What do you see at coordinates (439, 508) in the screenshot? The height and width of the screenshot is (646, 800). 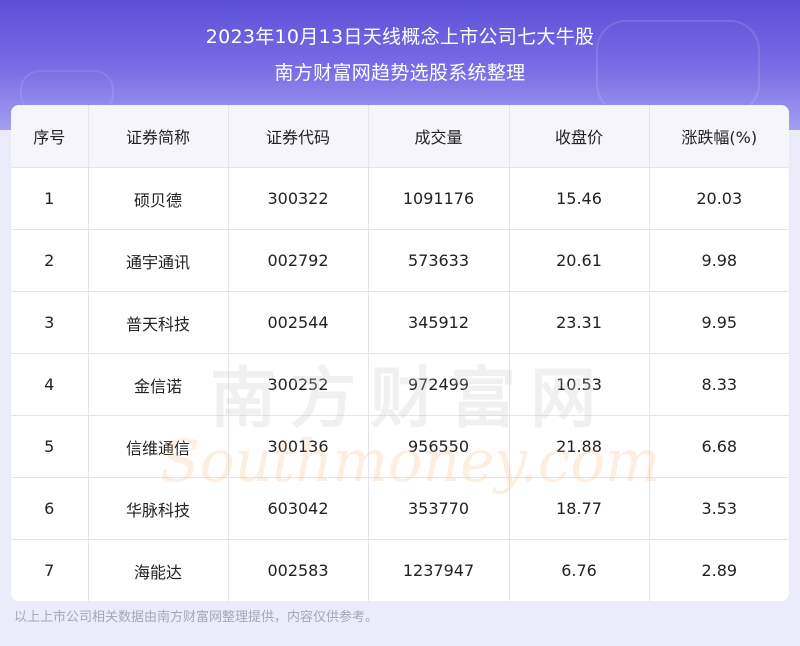 I see `cell-volume: 353770` at bounding box center [439, 508].